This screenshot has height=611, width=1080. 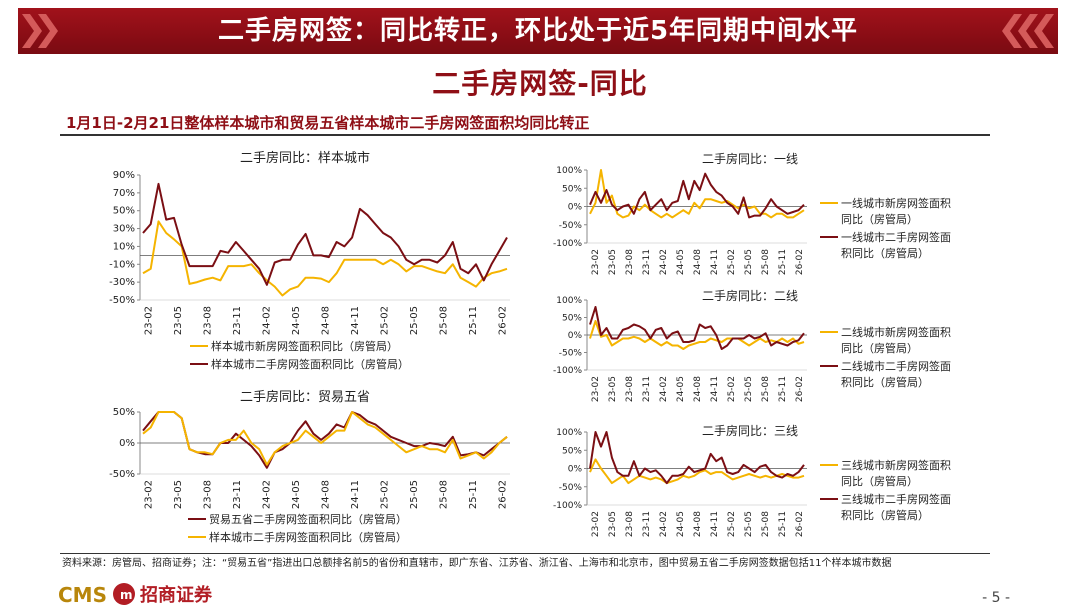 I want to click on logo-text: CMS, so click(x=82, y=594).